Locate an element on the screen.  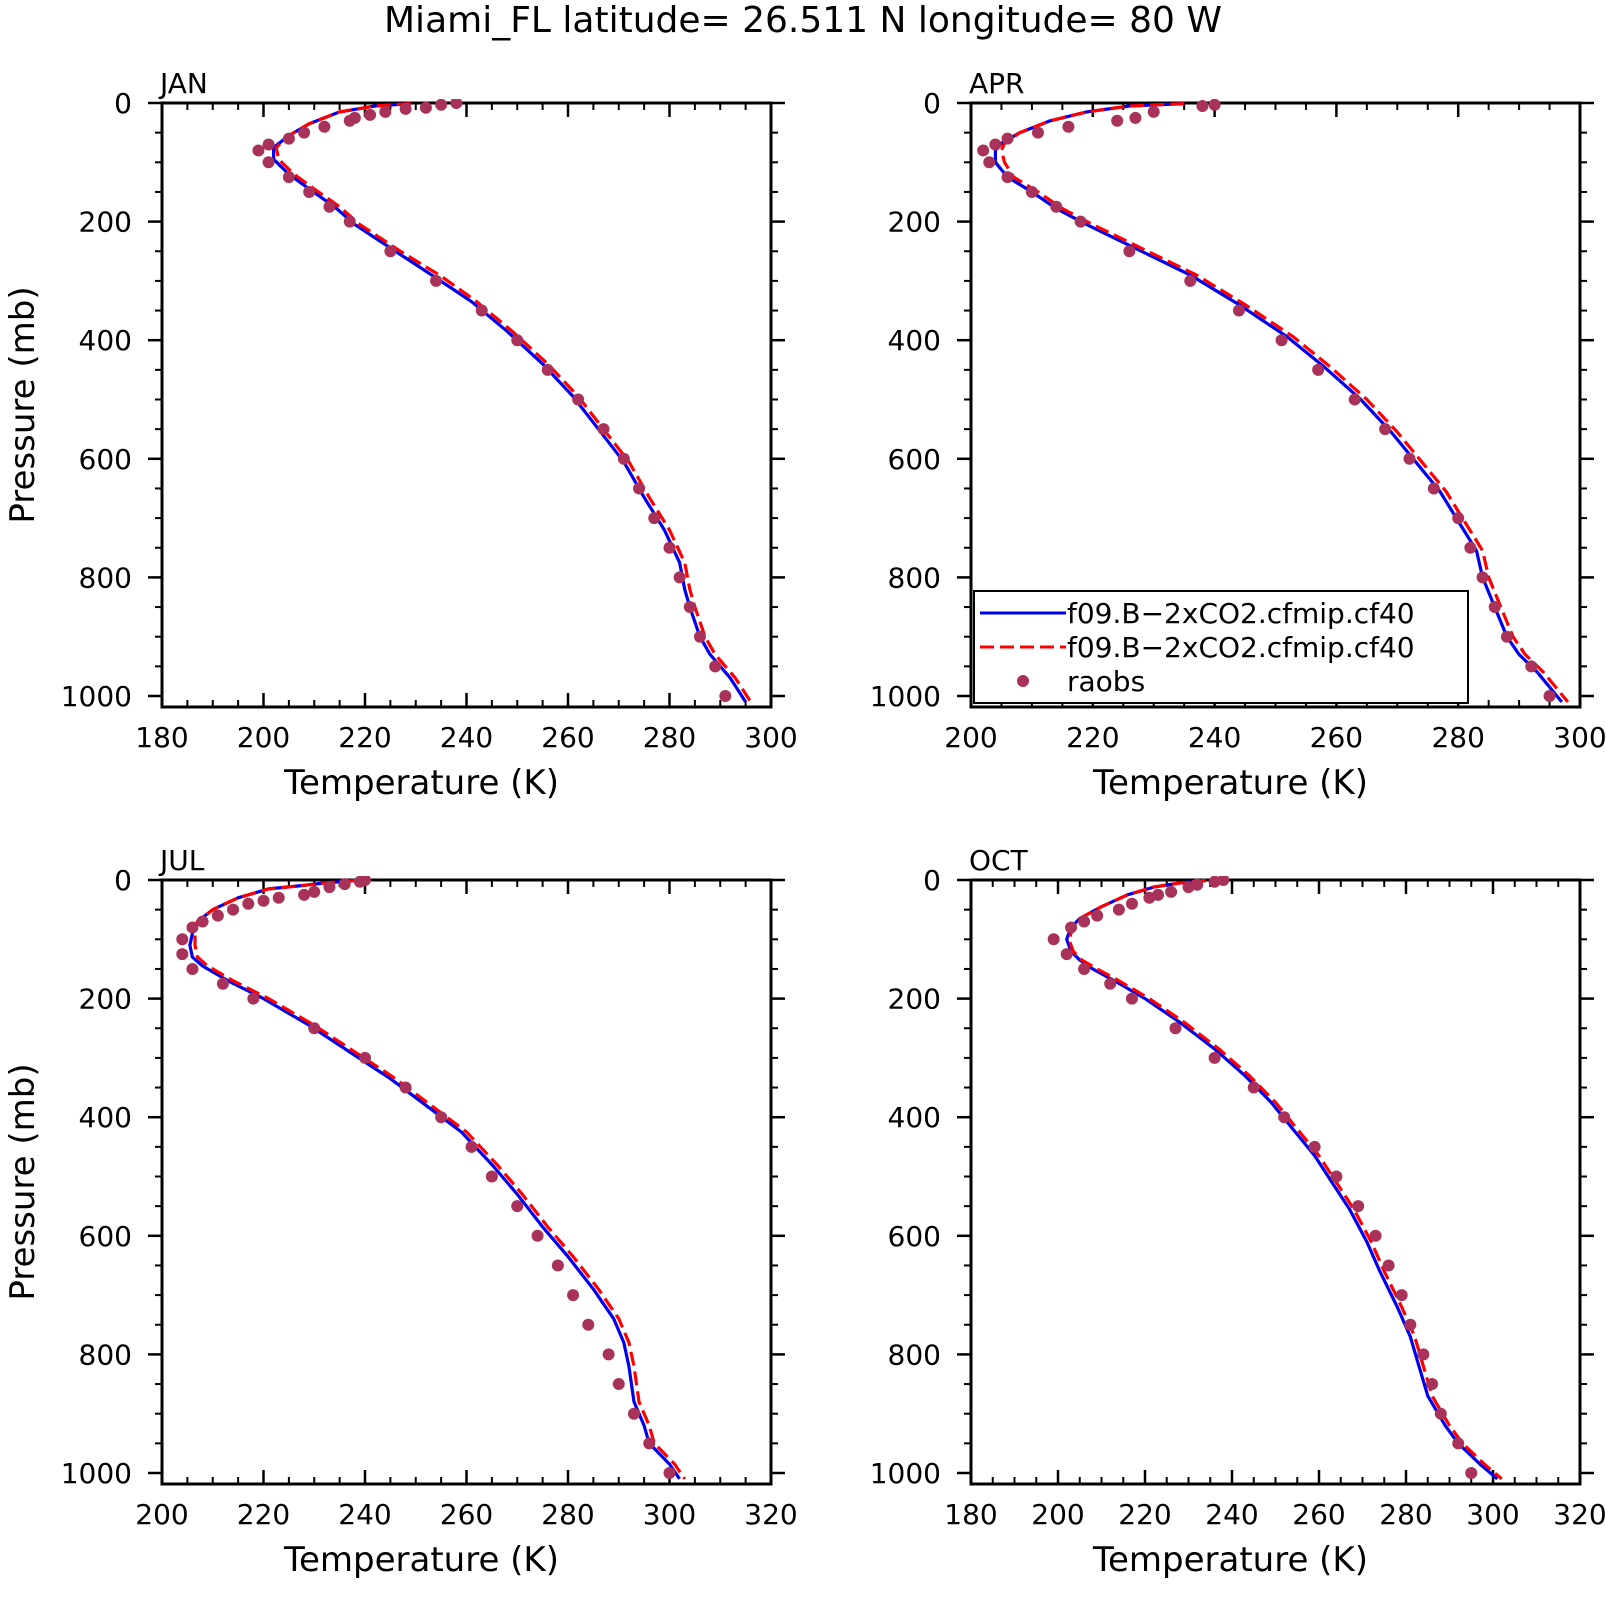
y-axis-label: Pressure (mb) is located at coordinates (23, 1181).